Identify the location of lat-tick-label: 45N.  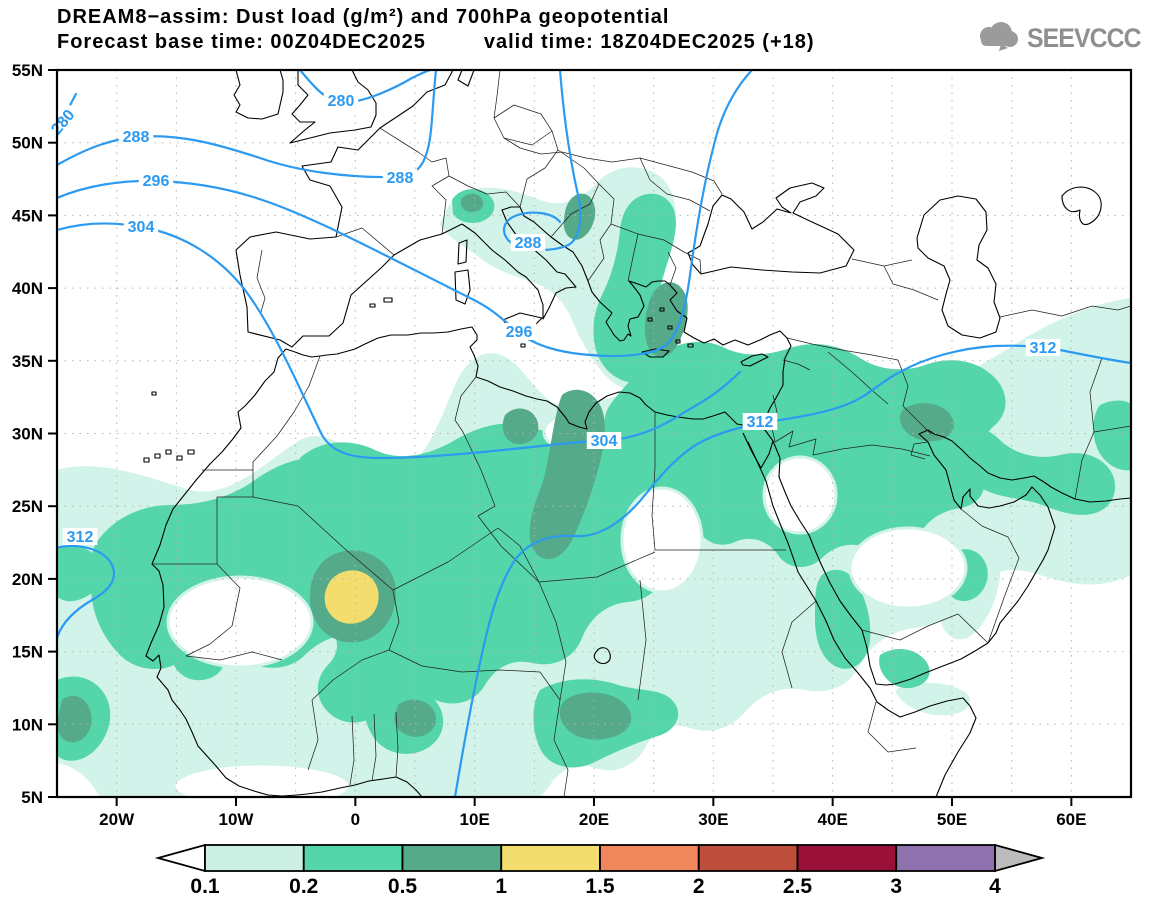
(27, 215).